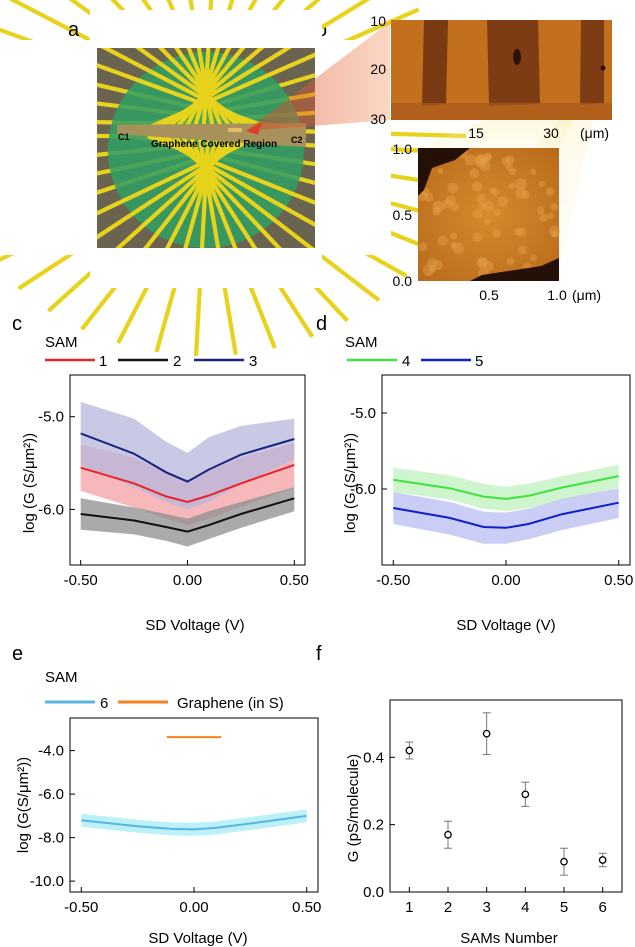 The image size is (635, 947). Describe the element at coordinates (378, 69) in the screenshot. I see `top-scan-ytick-20: 20` at that location.